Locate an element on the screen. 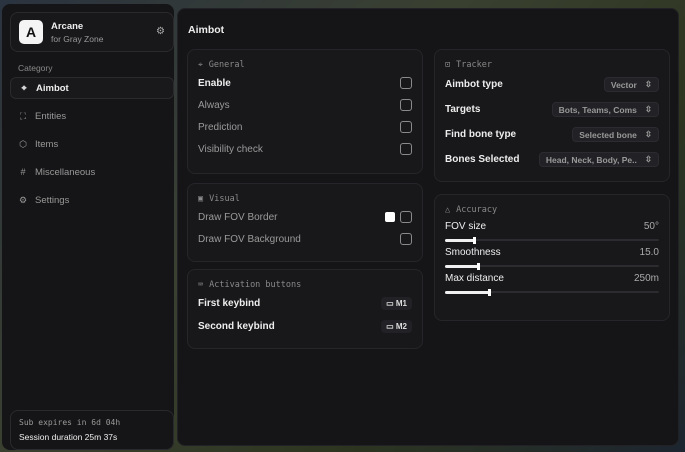 The width and height of the screenshot is (685, 452). slider-value: 250m is located at coordinates (646, 278).